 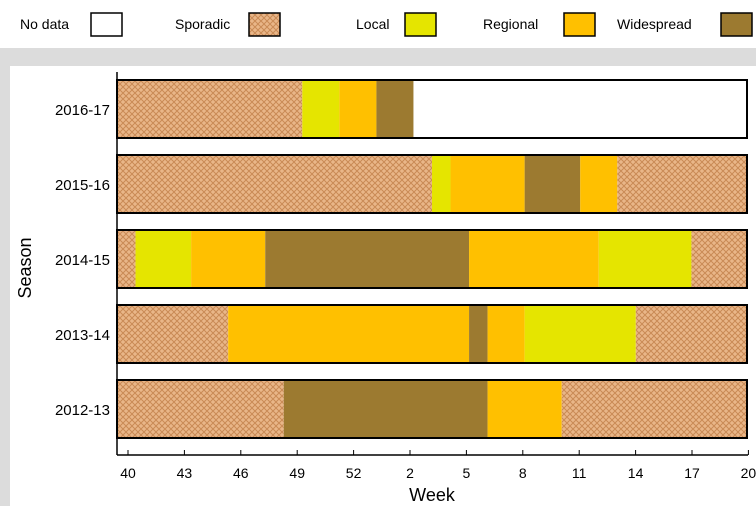 What do you see at coordinates (367, 259) in the screenshot?
I see `segment-2014-15-widespread` at bounding box center [367, 259].